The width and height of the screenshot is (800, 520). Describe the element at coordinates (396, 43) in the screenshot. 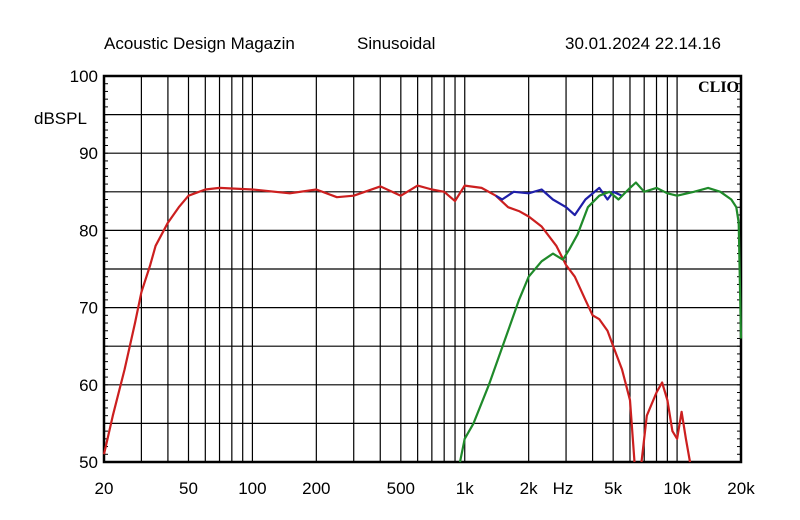

I see `header-mode: Sinusoidal` at that location.